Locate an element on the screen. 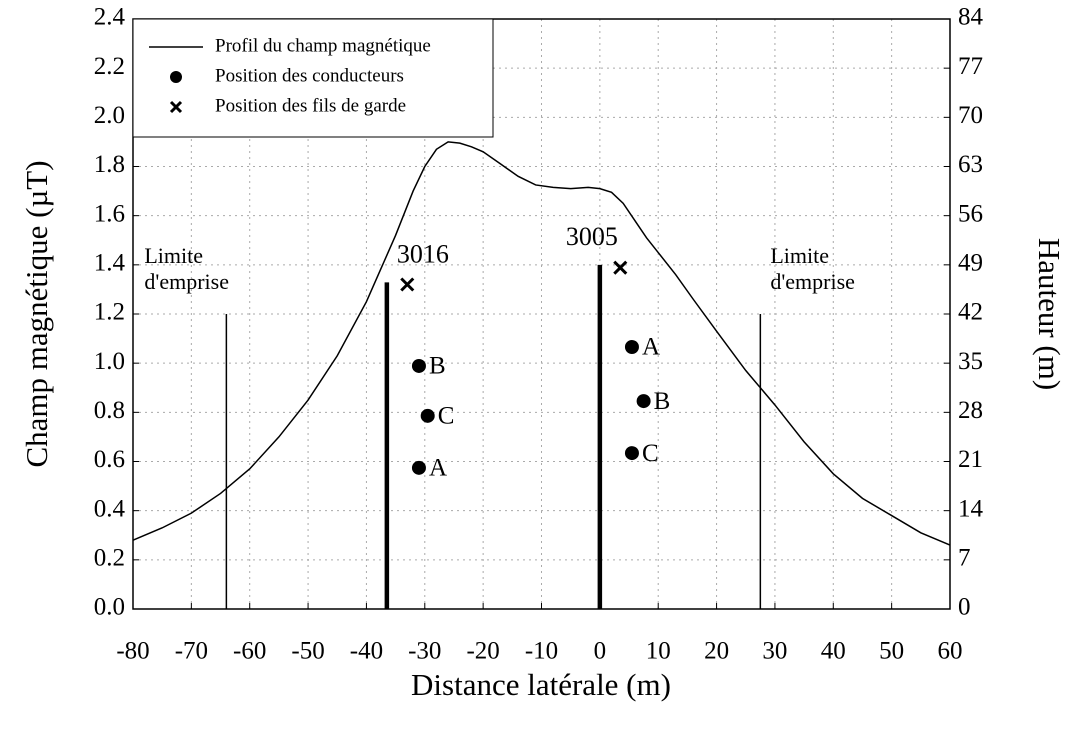 The height and width of the screenshot is (730, 1073). x-tick-label: -30 is located at coordinates (424, 651).